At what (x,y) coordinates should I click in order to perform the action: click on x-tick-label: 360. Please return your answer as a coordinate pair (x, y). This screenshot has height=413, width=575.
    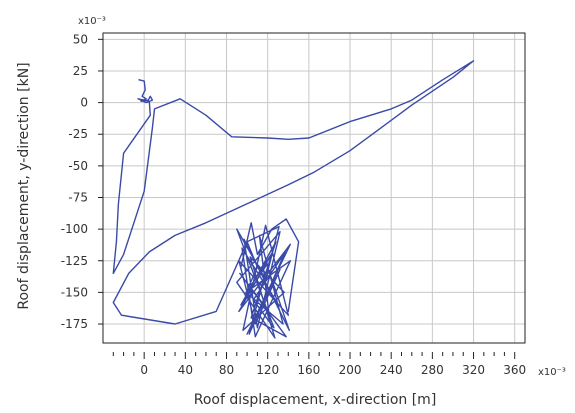
    Looking at the image, I should click on (514, 370).